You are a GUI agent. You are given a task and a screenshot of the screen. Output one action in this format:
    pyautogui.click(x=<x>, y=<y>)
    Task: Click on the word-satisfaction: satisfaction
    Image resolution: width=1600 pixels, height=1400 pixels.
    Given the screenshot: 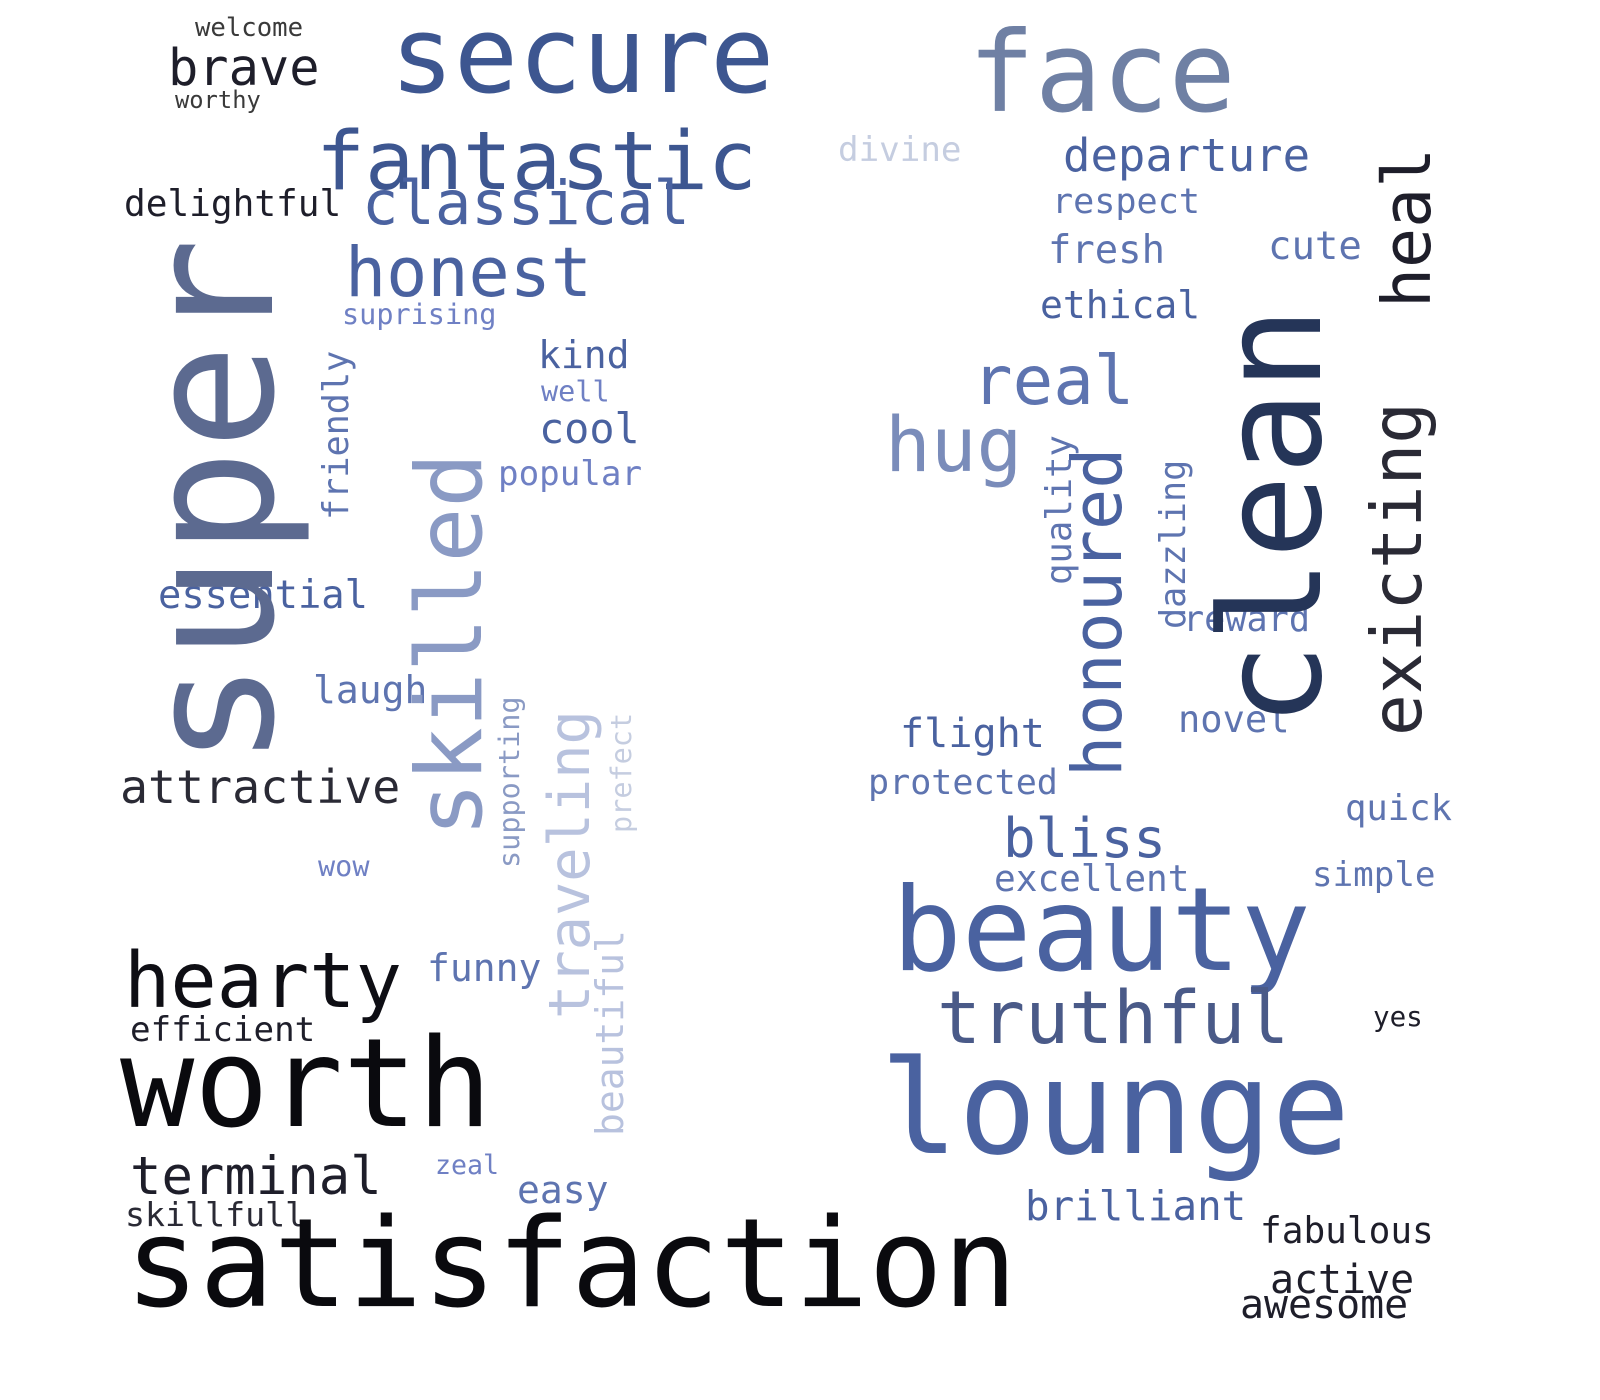 What is the action you would take?
    pyautogui.click(x=571, y=1264)
    